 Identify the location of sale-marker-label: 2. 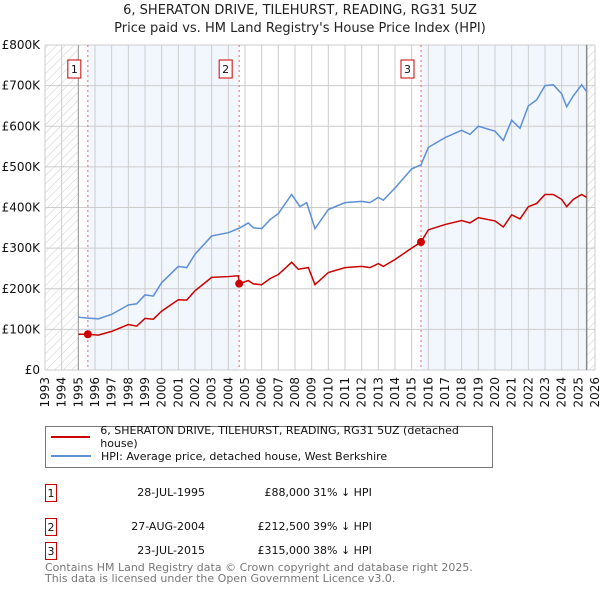
(225, 69).